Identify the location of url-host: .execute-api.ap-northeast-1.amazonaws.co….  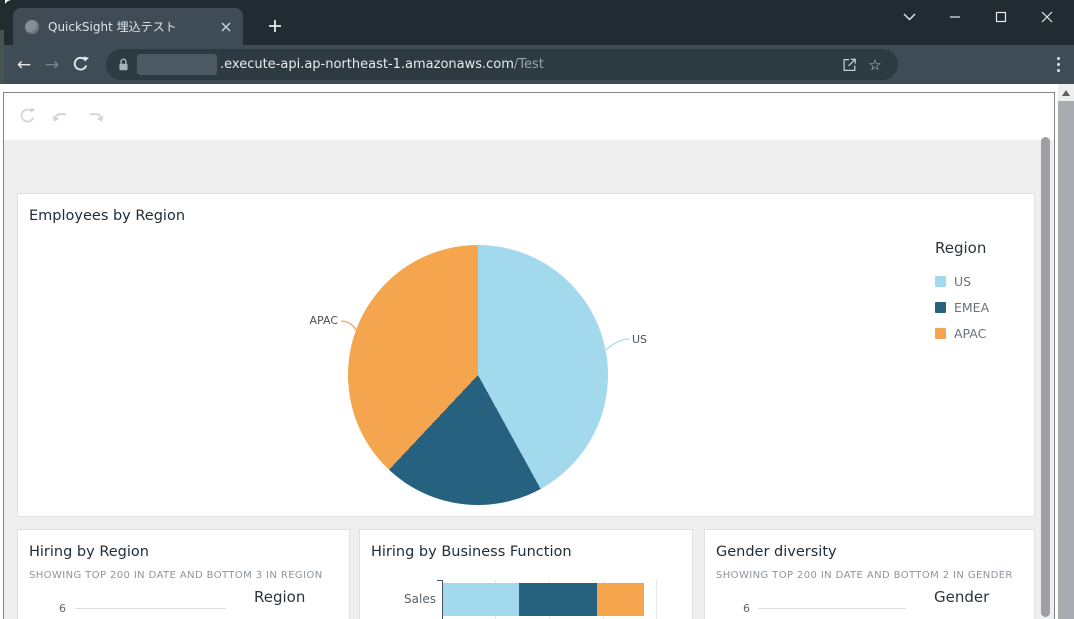
(367, 64).